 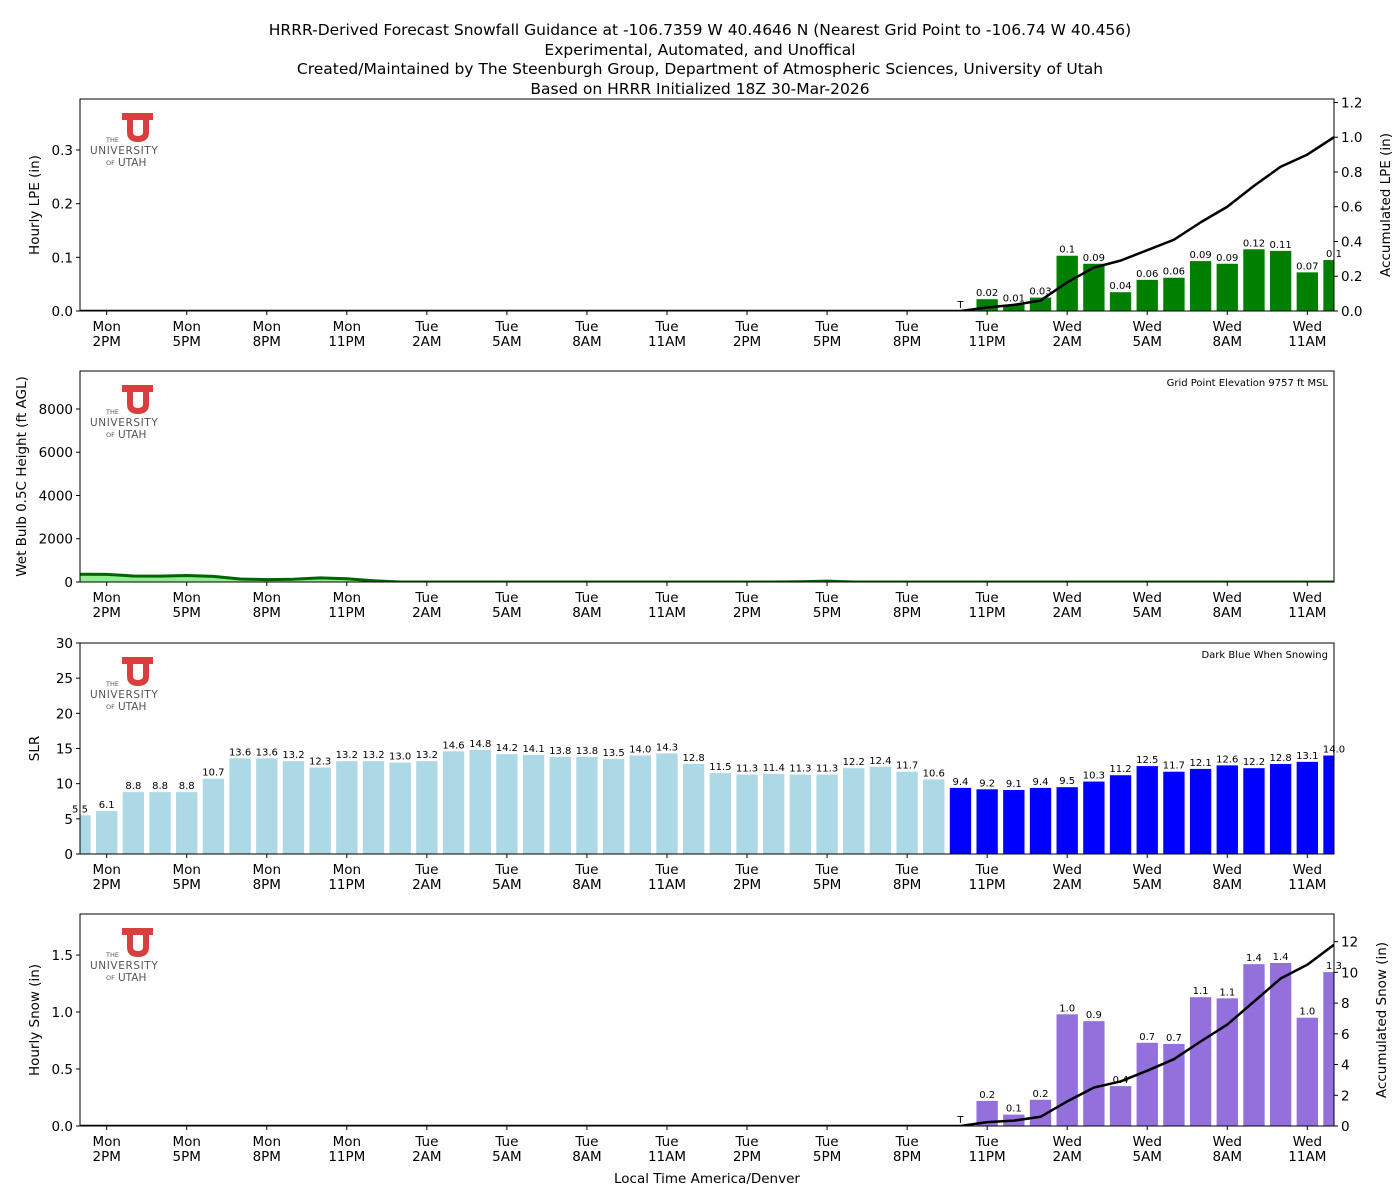 What do you see at coordinates (1349, 973) in the screenshot?
I see `y-right-tick-label: 10` at bounding box center [1349, 973].